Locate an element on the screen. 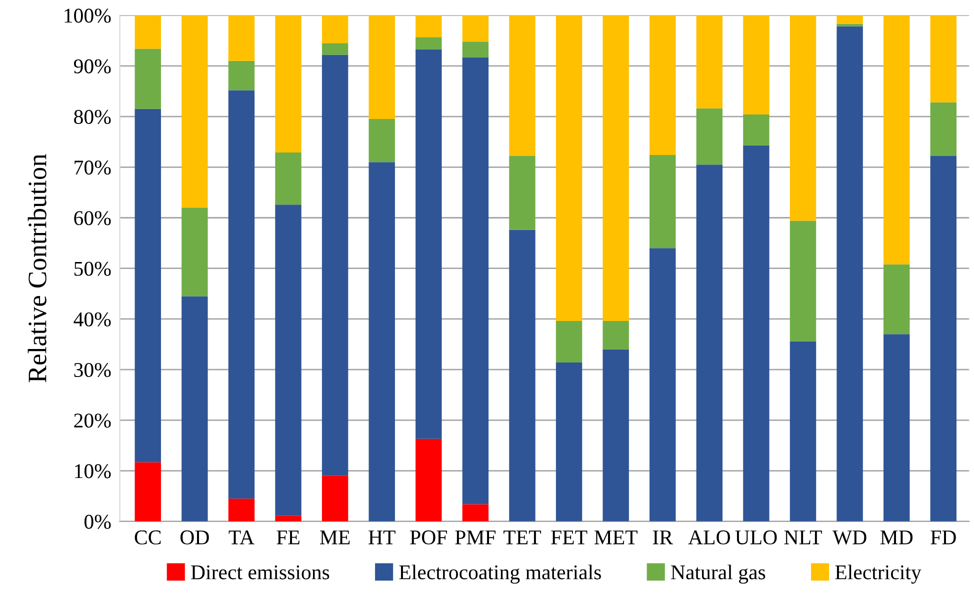  y-tick-label: 80% is located at coordinates (92, 117).